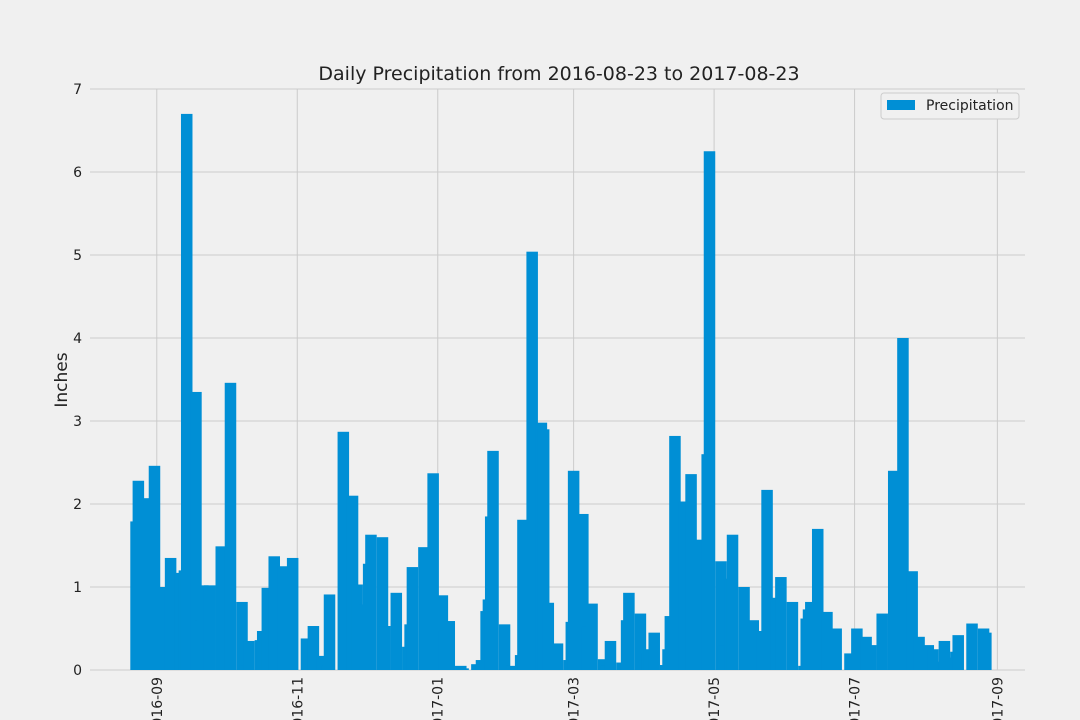  I want to click on y-tick-label: 3, so click(77, 422).